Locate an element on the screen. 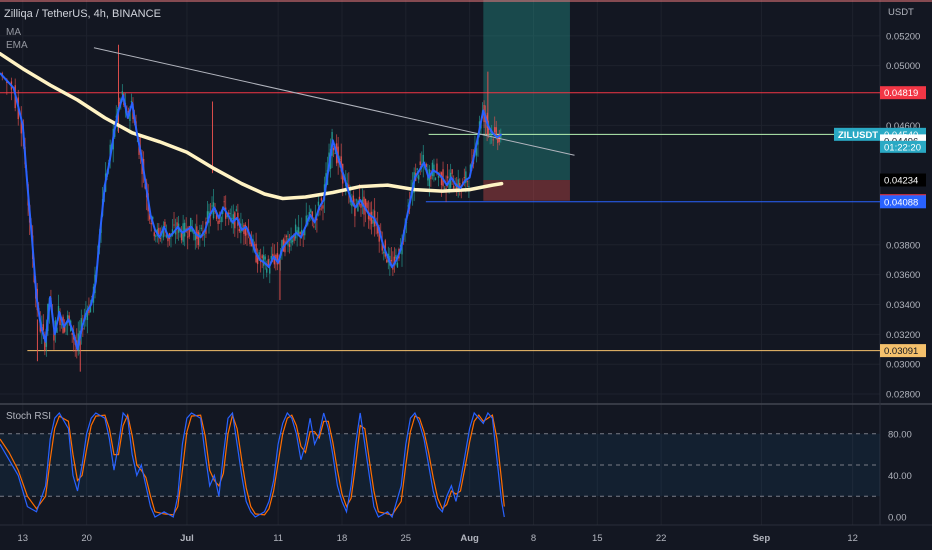 This screenshot has height=550, width=932. stoch-rsi-title: Stoch RSI is located at coordinates (29, 416).